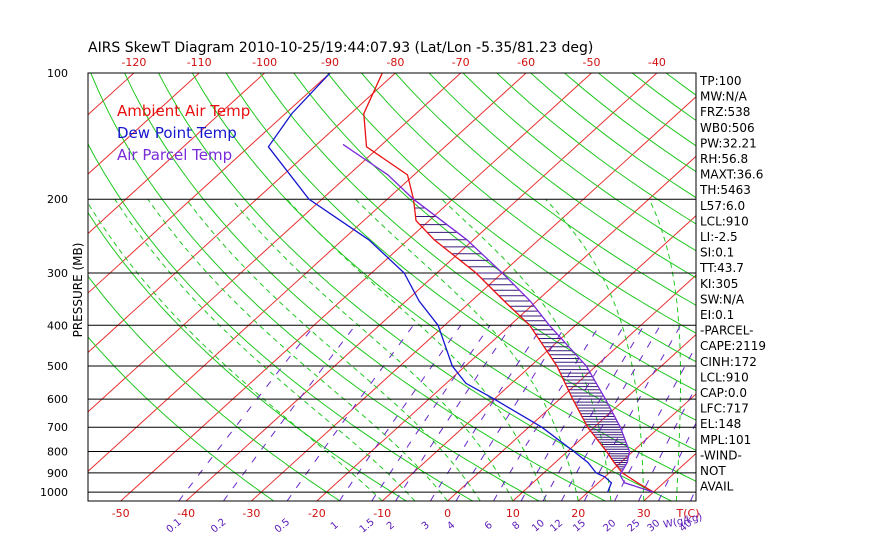 This screenshot has height=560, width=870. What do you see at coordinates (724, 159) in the screenshot?
I see `index-label: RH:56.8` at bounding box center [724, 159].